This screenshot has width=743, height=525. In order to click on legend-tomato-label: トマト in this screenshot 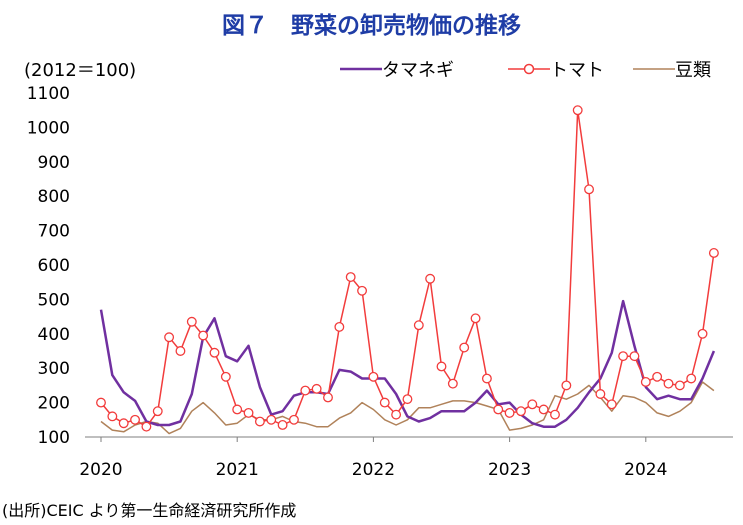, I will do `click(577, 70)`.